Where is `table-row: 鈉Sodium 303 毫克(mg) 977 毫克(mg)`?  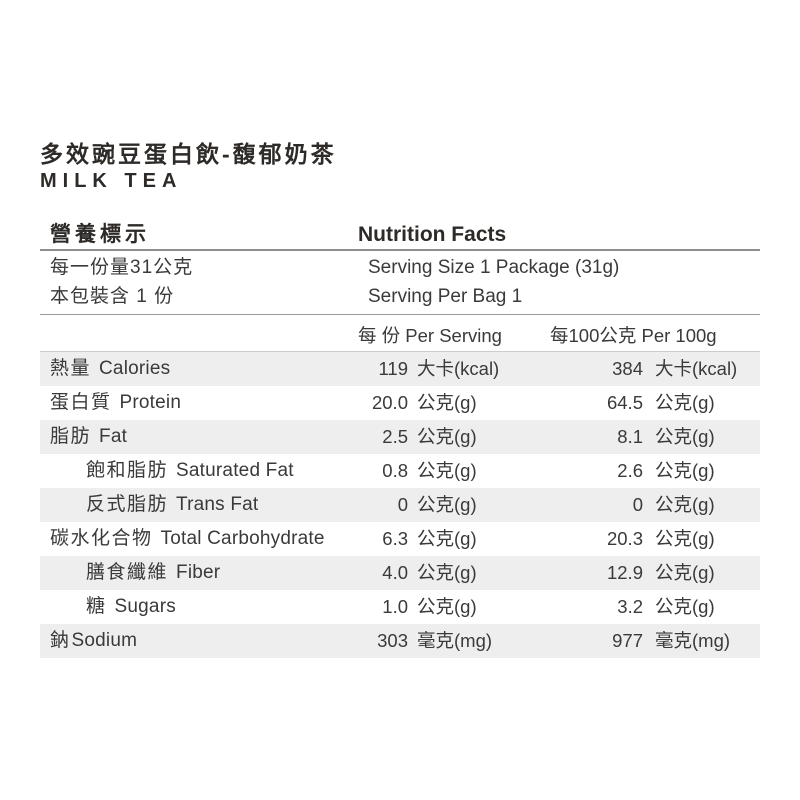 table-row: 鈉Sodium 303 毫克(mg) 977 毫克(mg) is located at coordinates (400, 641).